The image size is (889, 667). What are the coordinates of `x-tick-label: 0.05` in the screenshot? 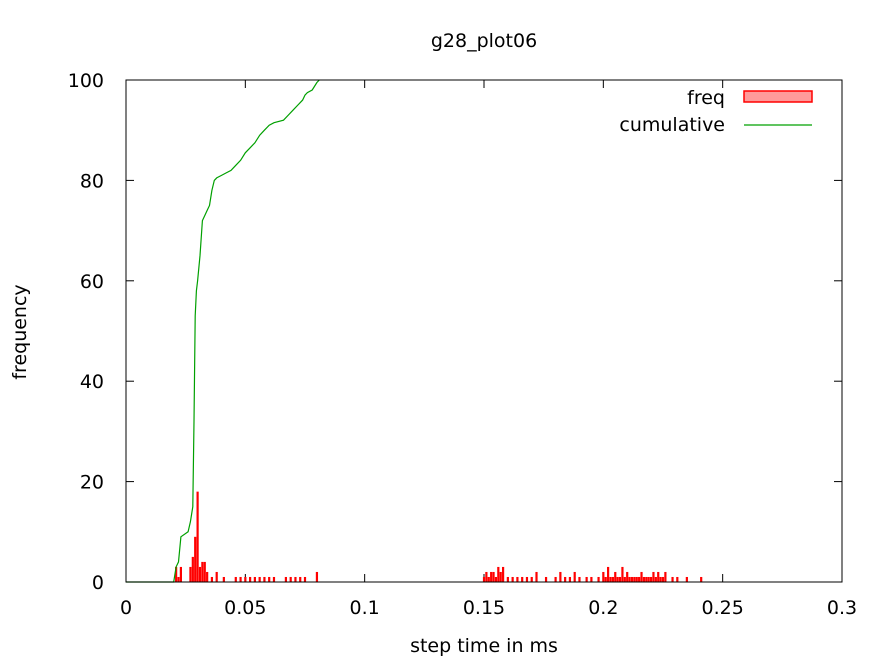 It's located at (245, 608).